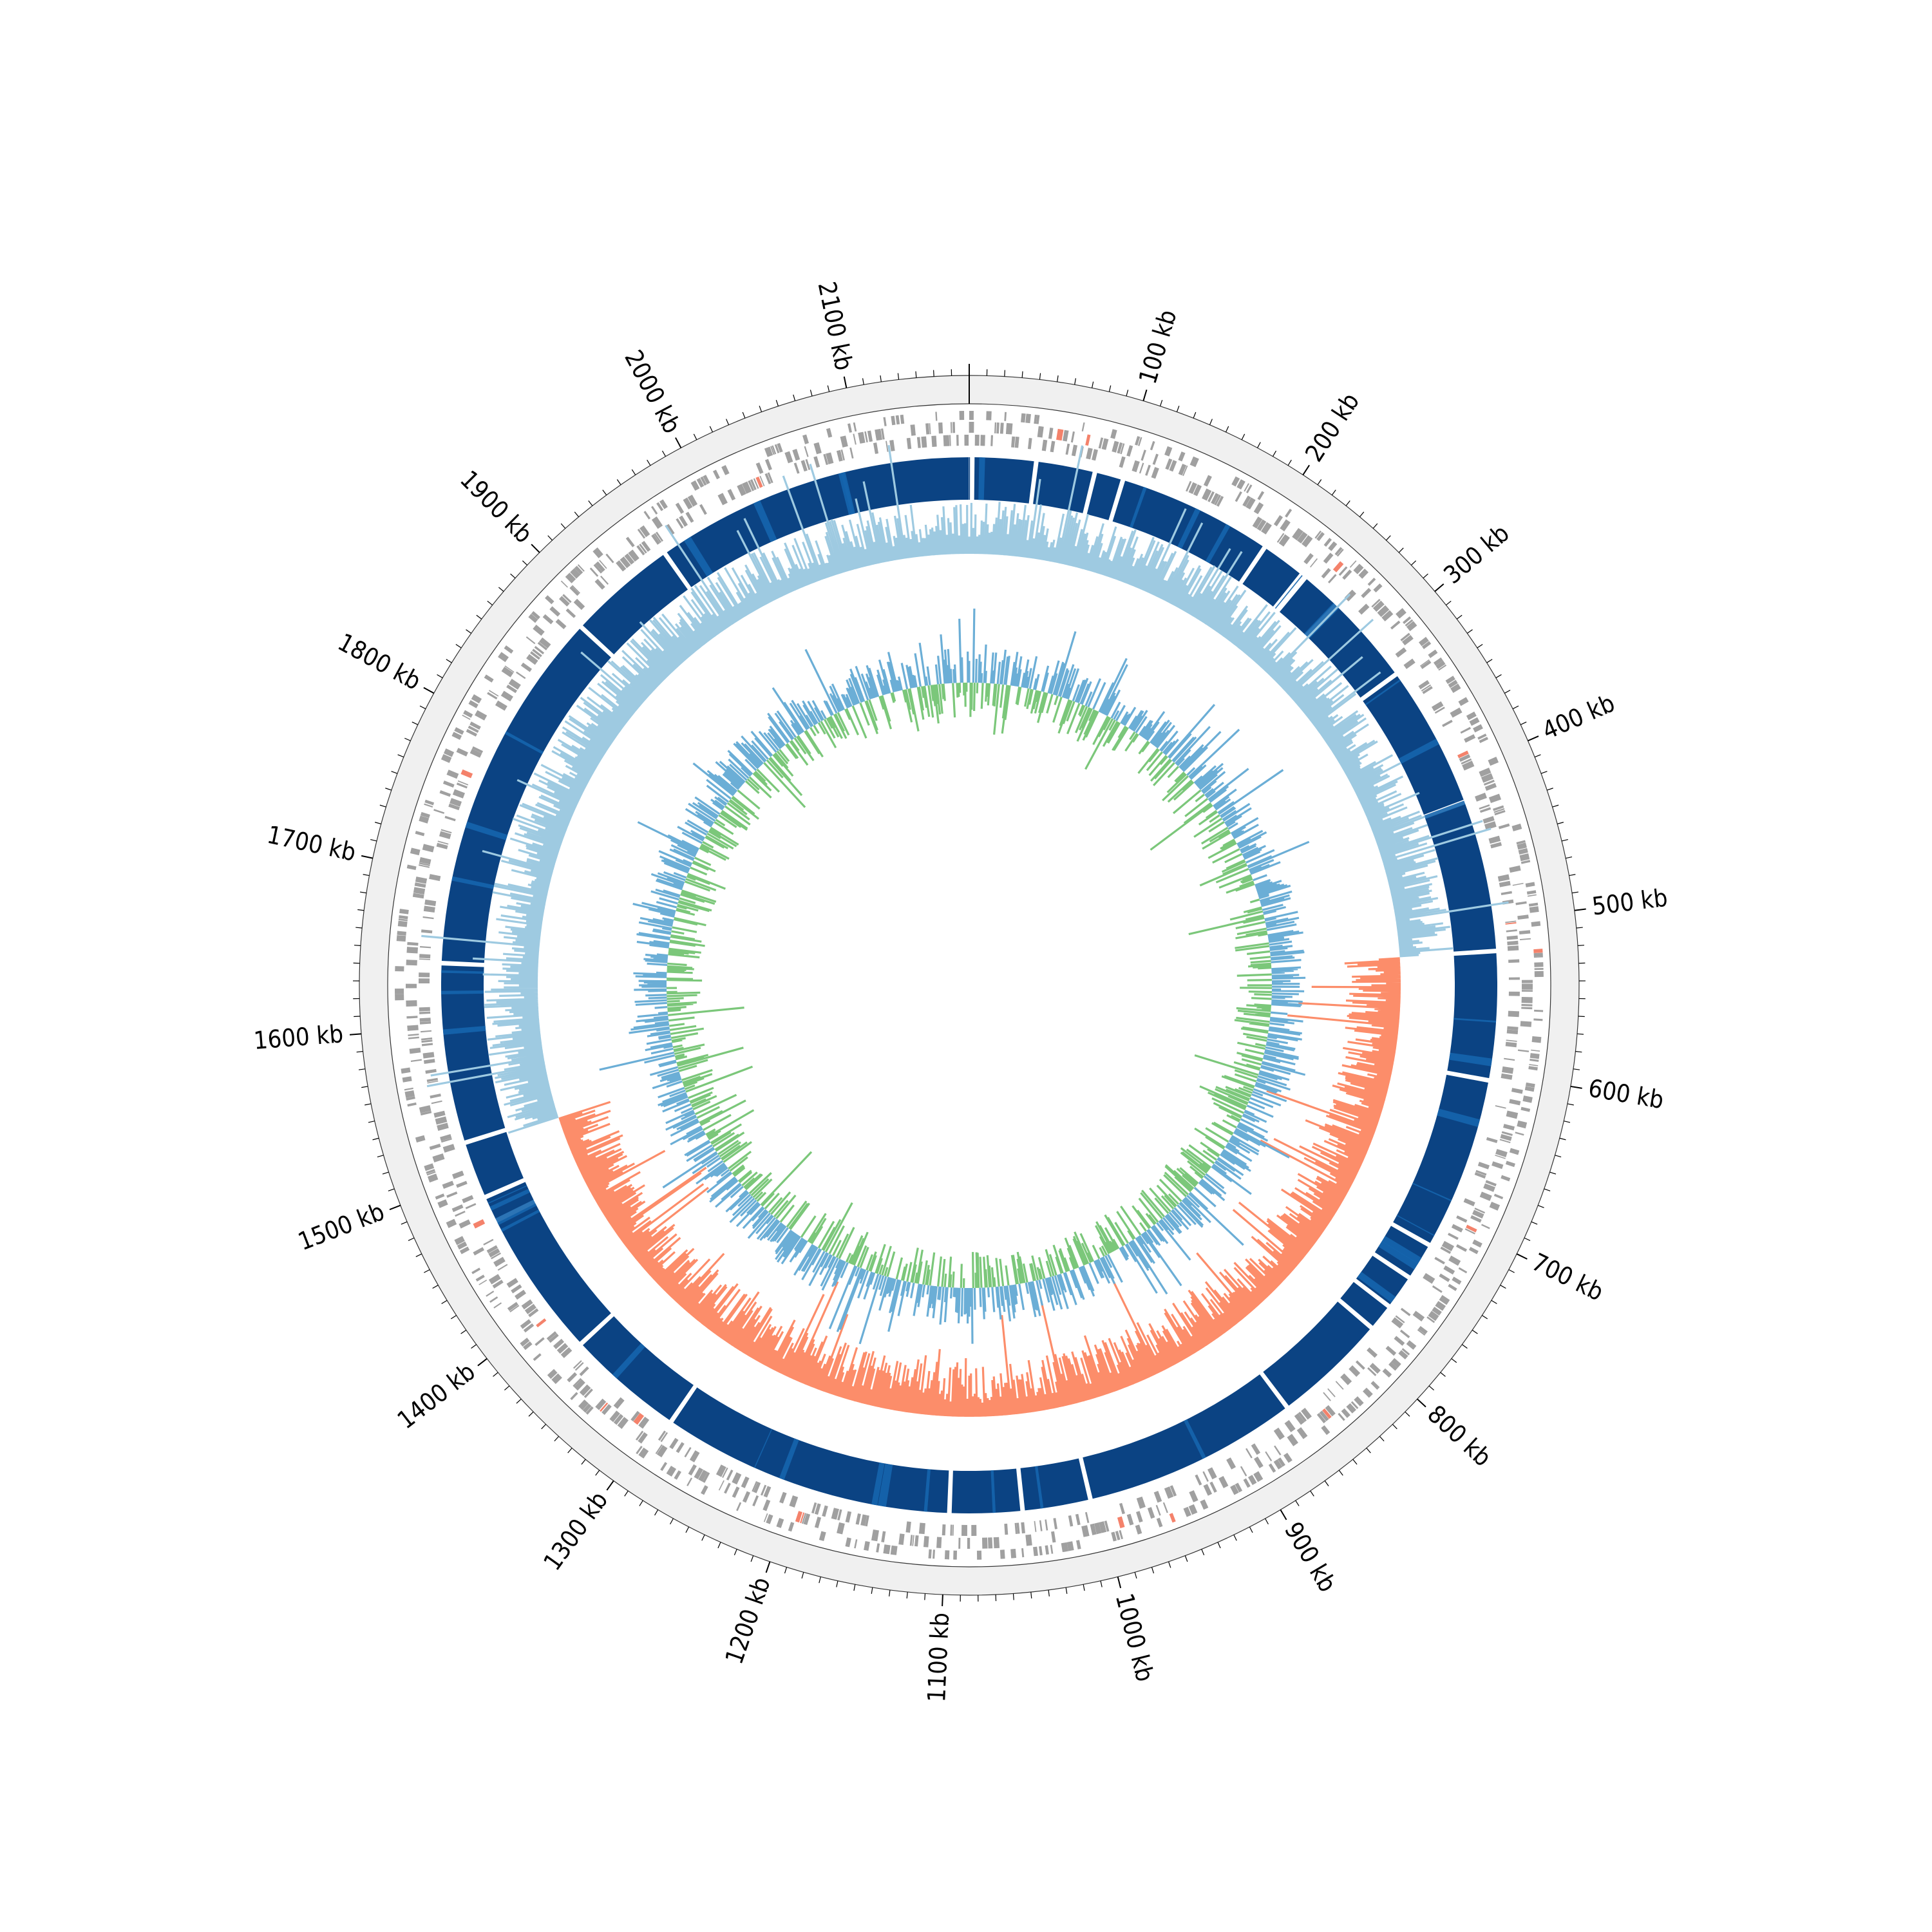 This screenshot has width=1932, height=1932. What do you see at coordinates (970, 985) in the screenshot?
I see `gc-skew-negative-spikes` at bounding box center [970, 985].